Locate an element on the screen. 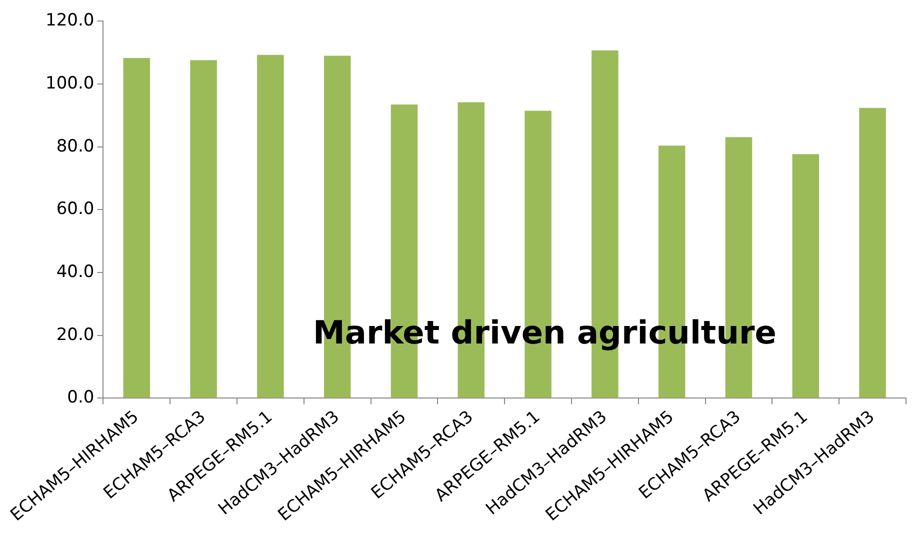 This screenshot has width=922, height=537. y-tick-label: 40.0 is located at coordinates (75, 272).